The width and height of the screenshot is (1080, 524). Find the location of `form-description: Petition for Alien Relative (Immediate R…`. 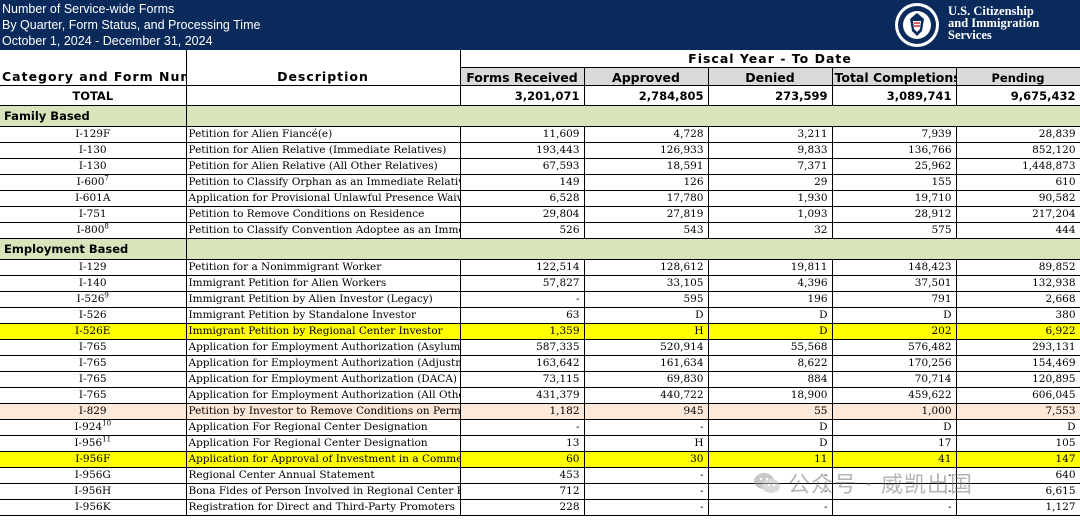

form-description: Petition for Alien Relative (Immediate R… is located at coordinates (323, 150).